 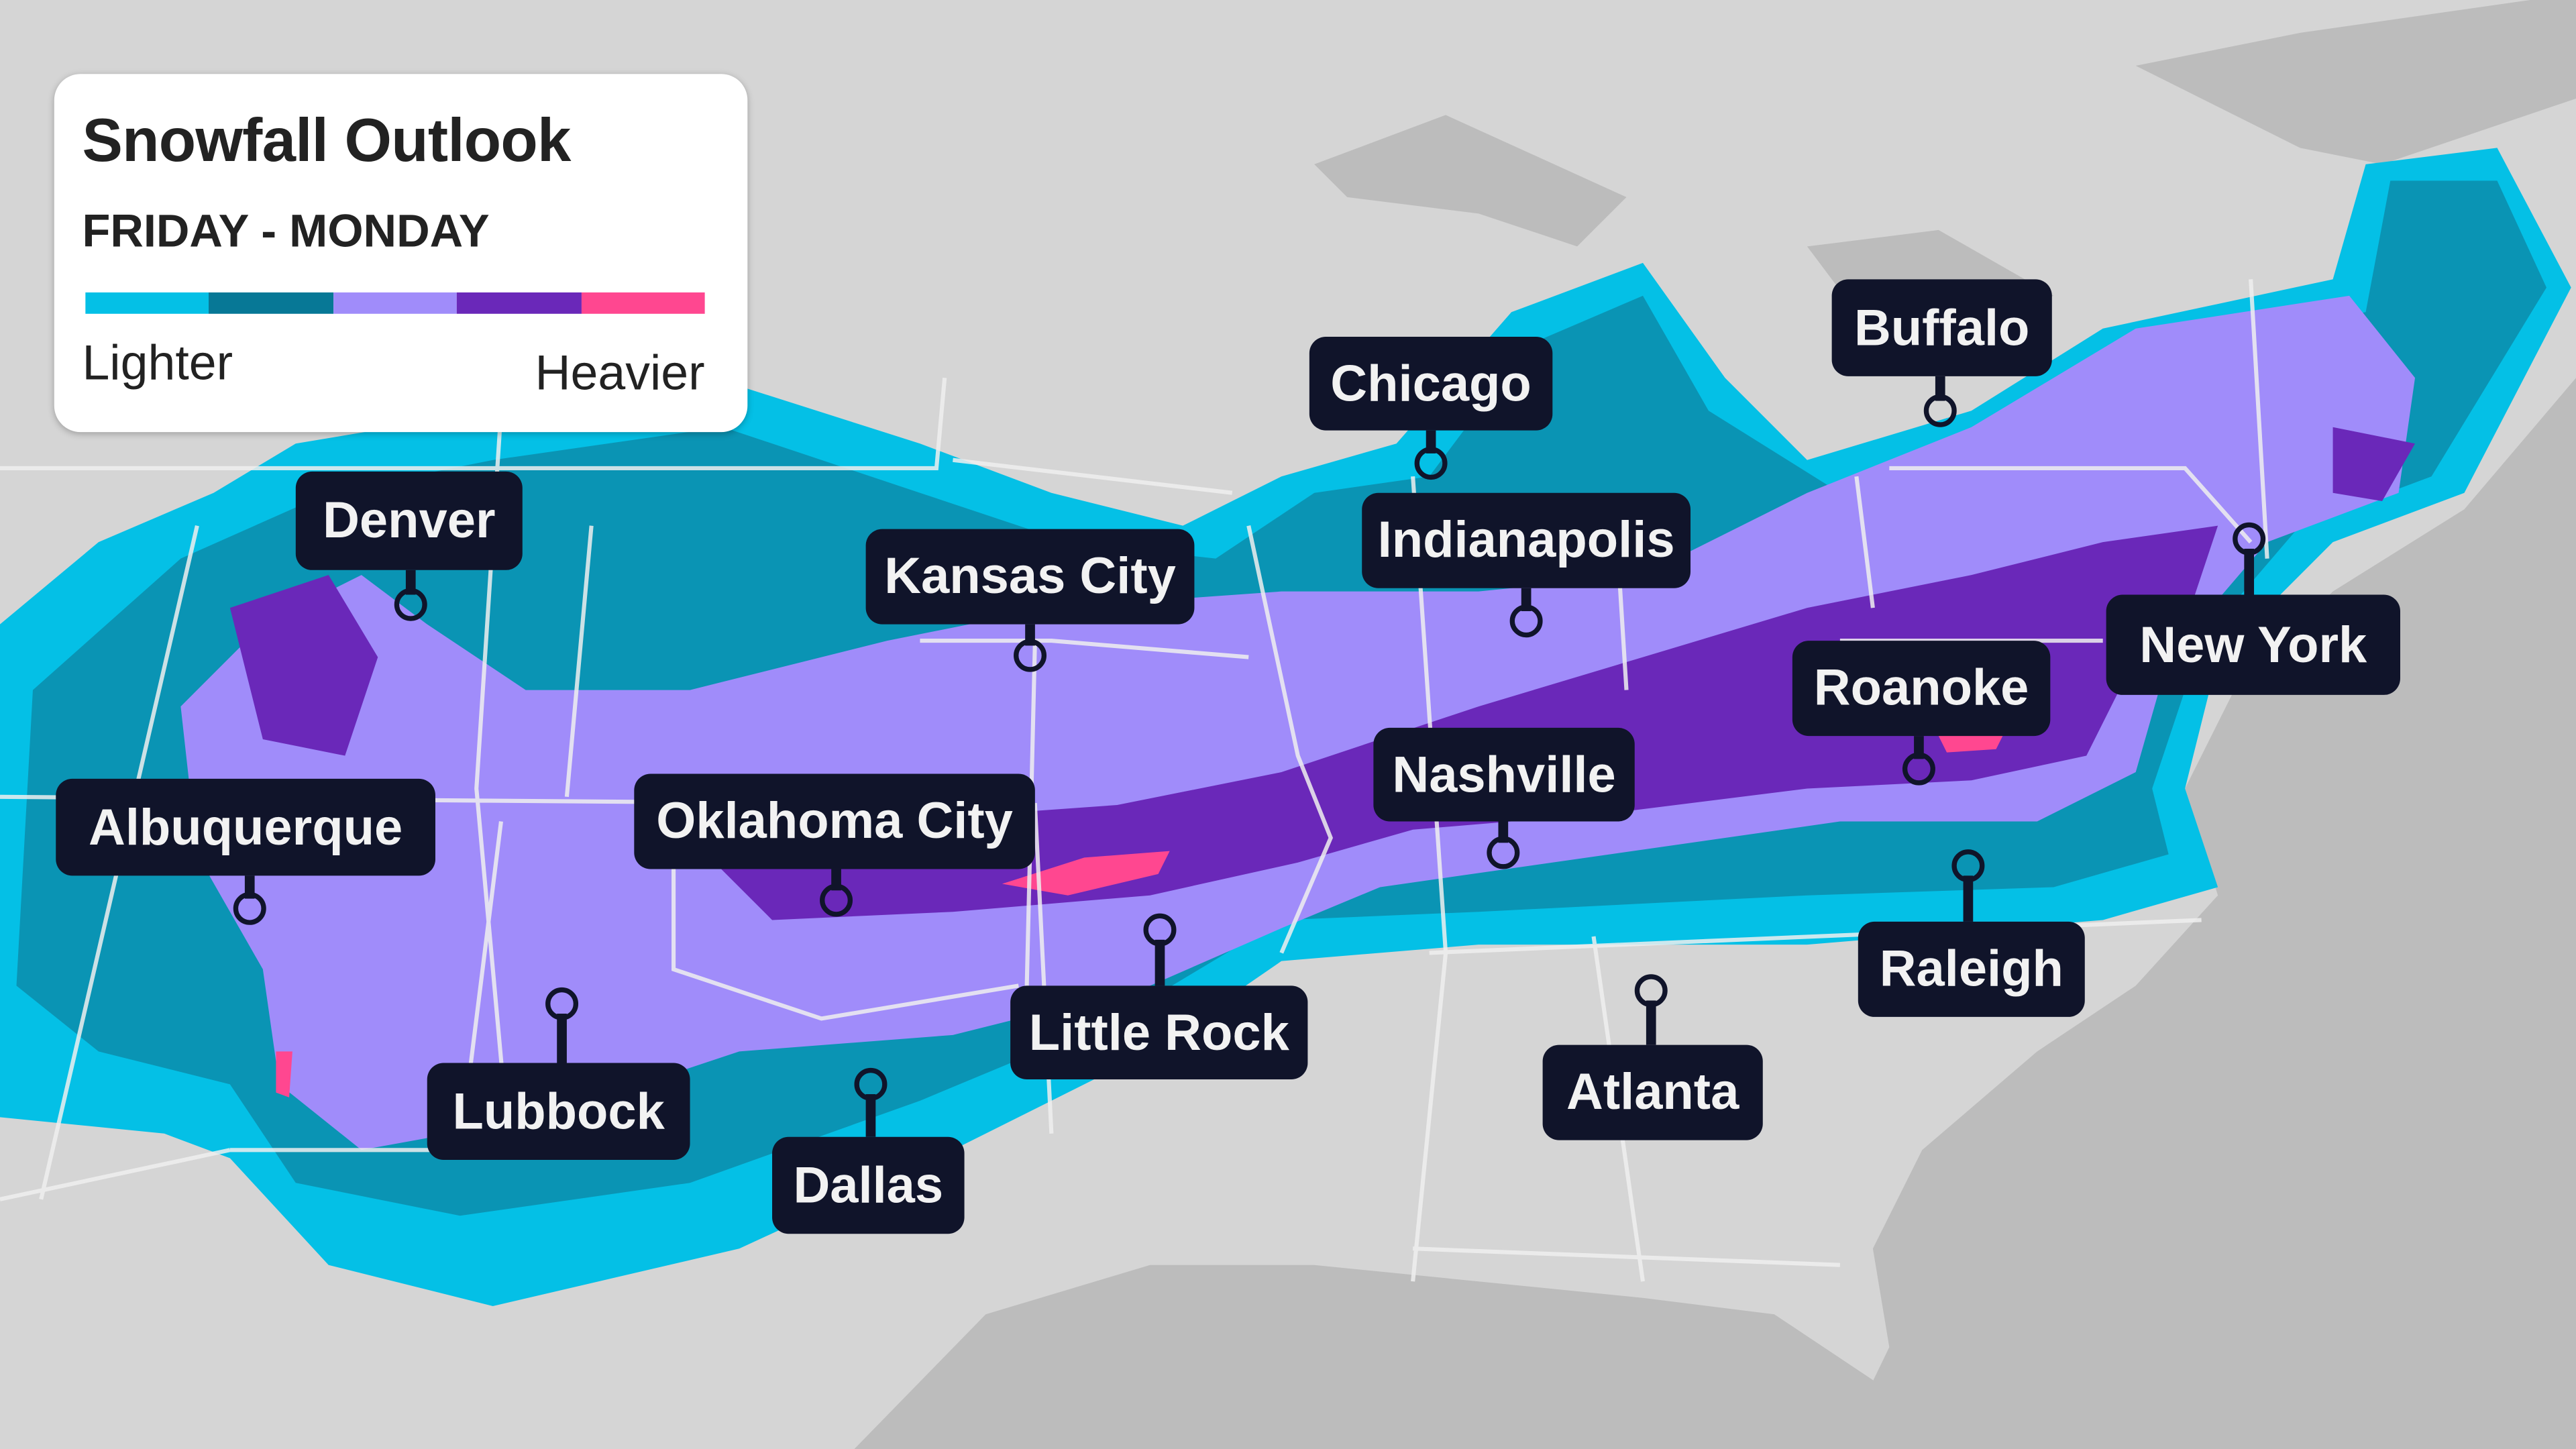 I want to click on city-label-atlanta: Atlanta, so click(x=1652, y=1092).